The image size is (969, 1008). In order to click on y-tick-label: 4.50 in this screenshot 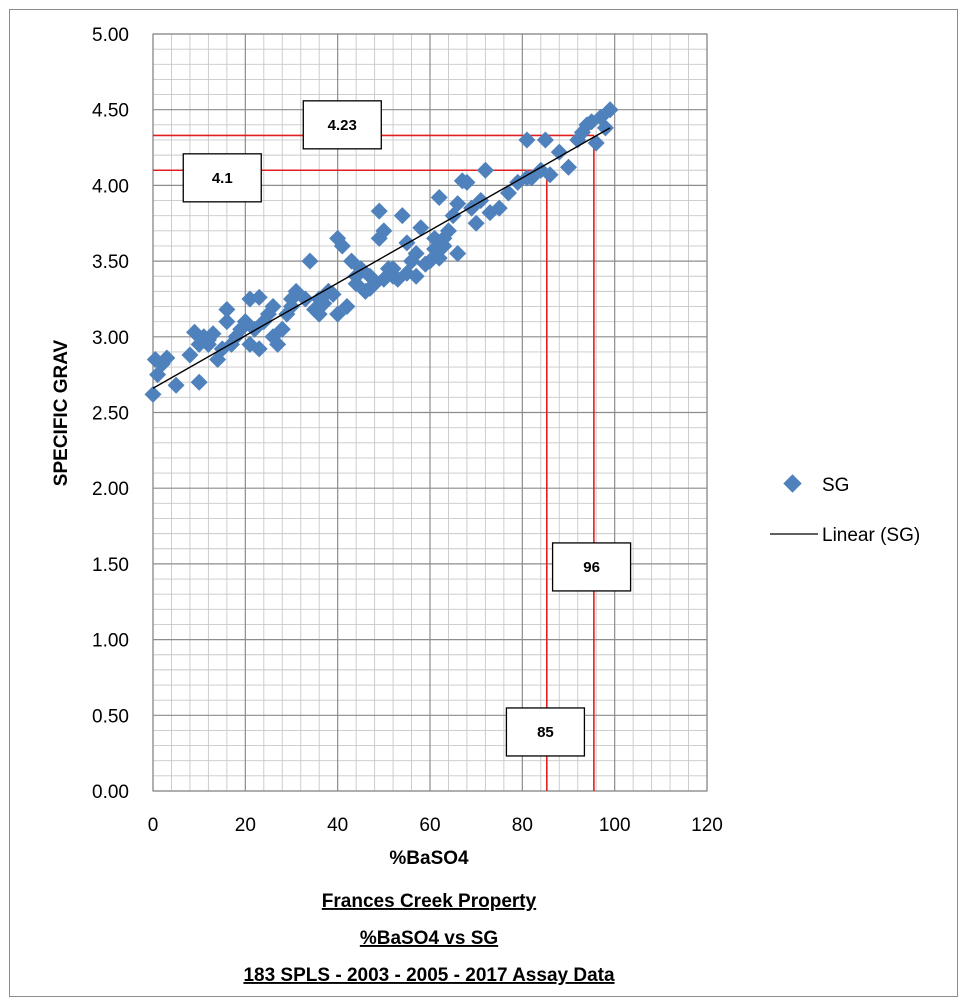, I will do `click(110, 111)`.